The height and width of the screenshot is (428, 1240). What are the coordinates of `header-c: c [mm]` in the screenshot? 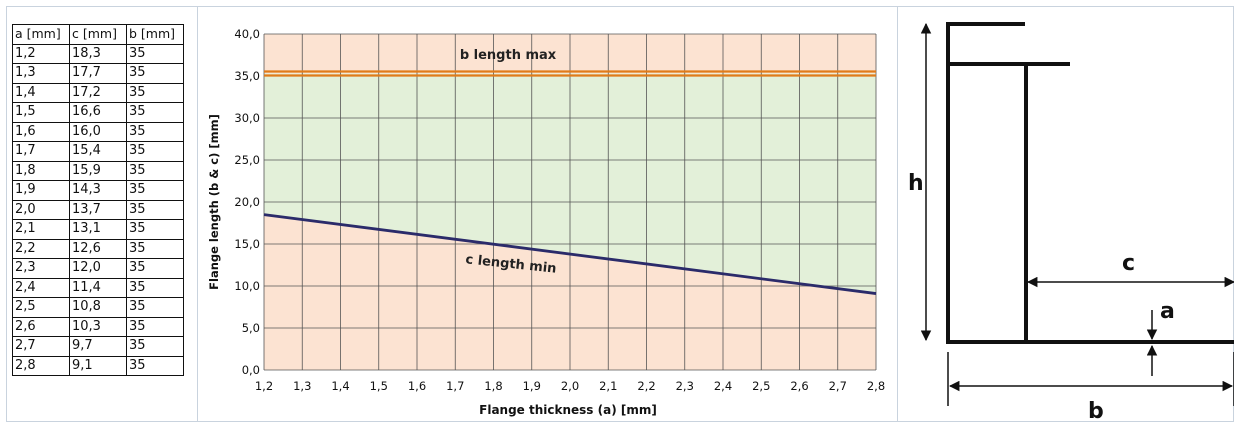 It's located at (98, 34).